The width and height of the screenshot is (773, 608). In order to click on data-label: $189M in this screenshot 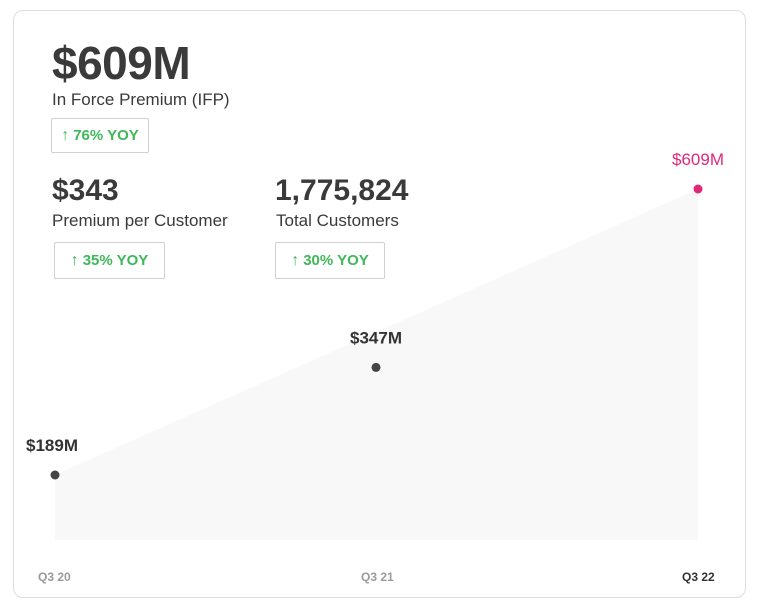, I will do `click(52, 445)`.